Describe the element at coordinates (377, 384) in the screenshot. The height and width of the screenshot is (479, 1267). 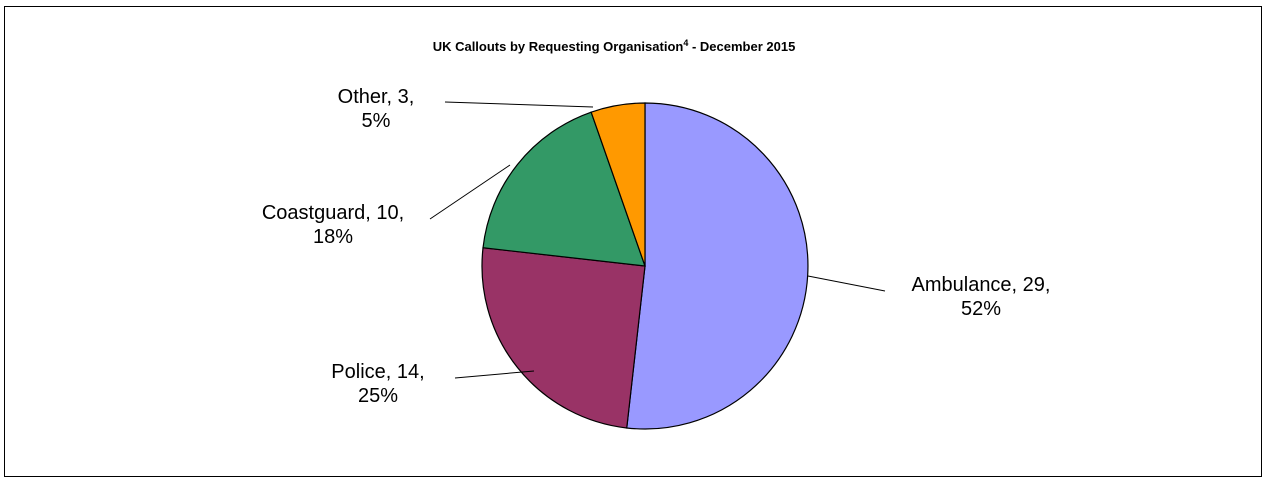
I see `data-label-police: Police, 14, 25%` at that location.